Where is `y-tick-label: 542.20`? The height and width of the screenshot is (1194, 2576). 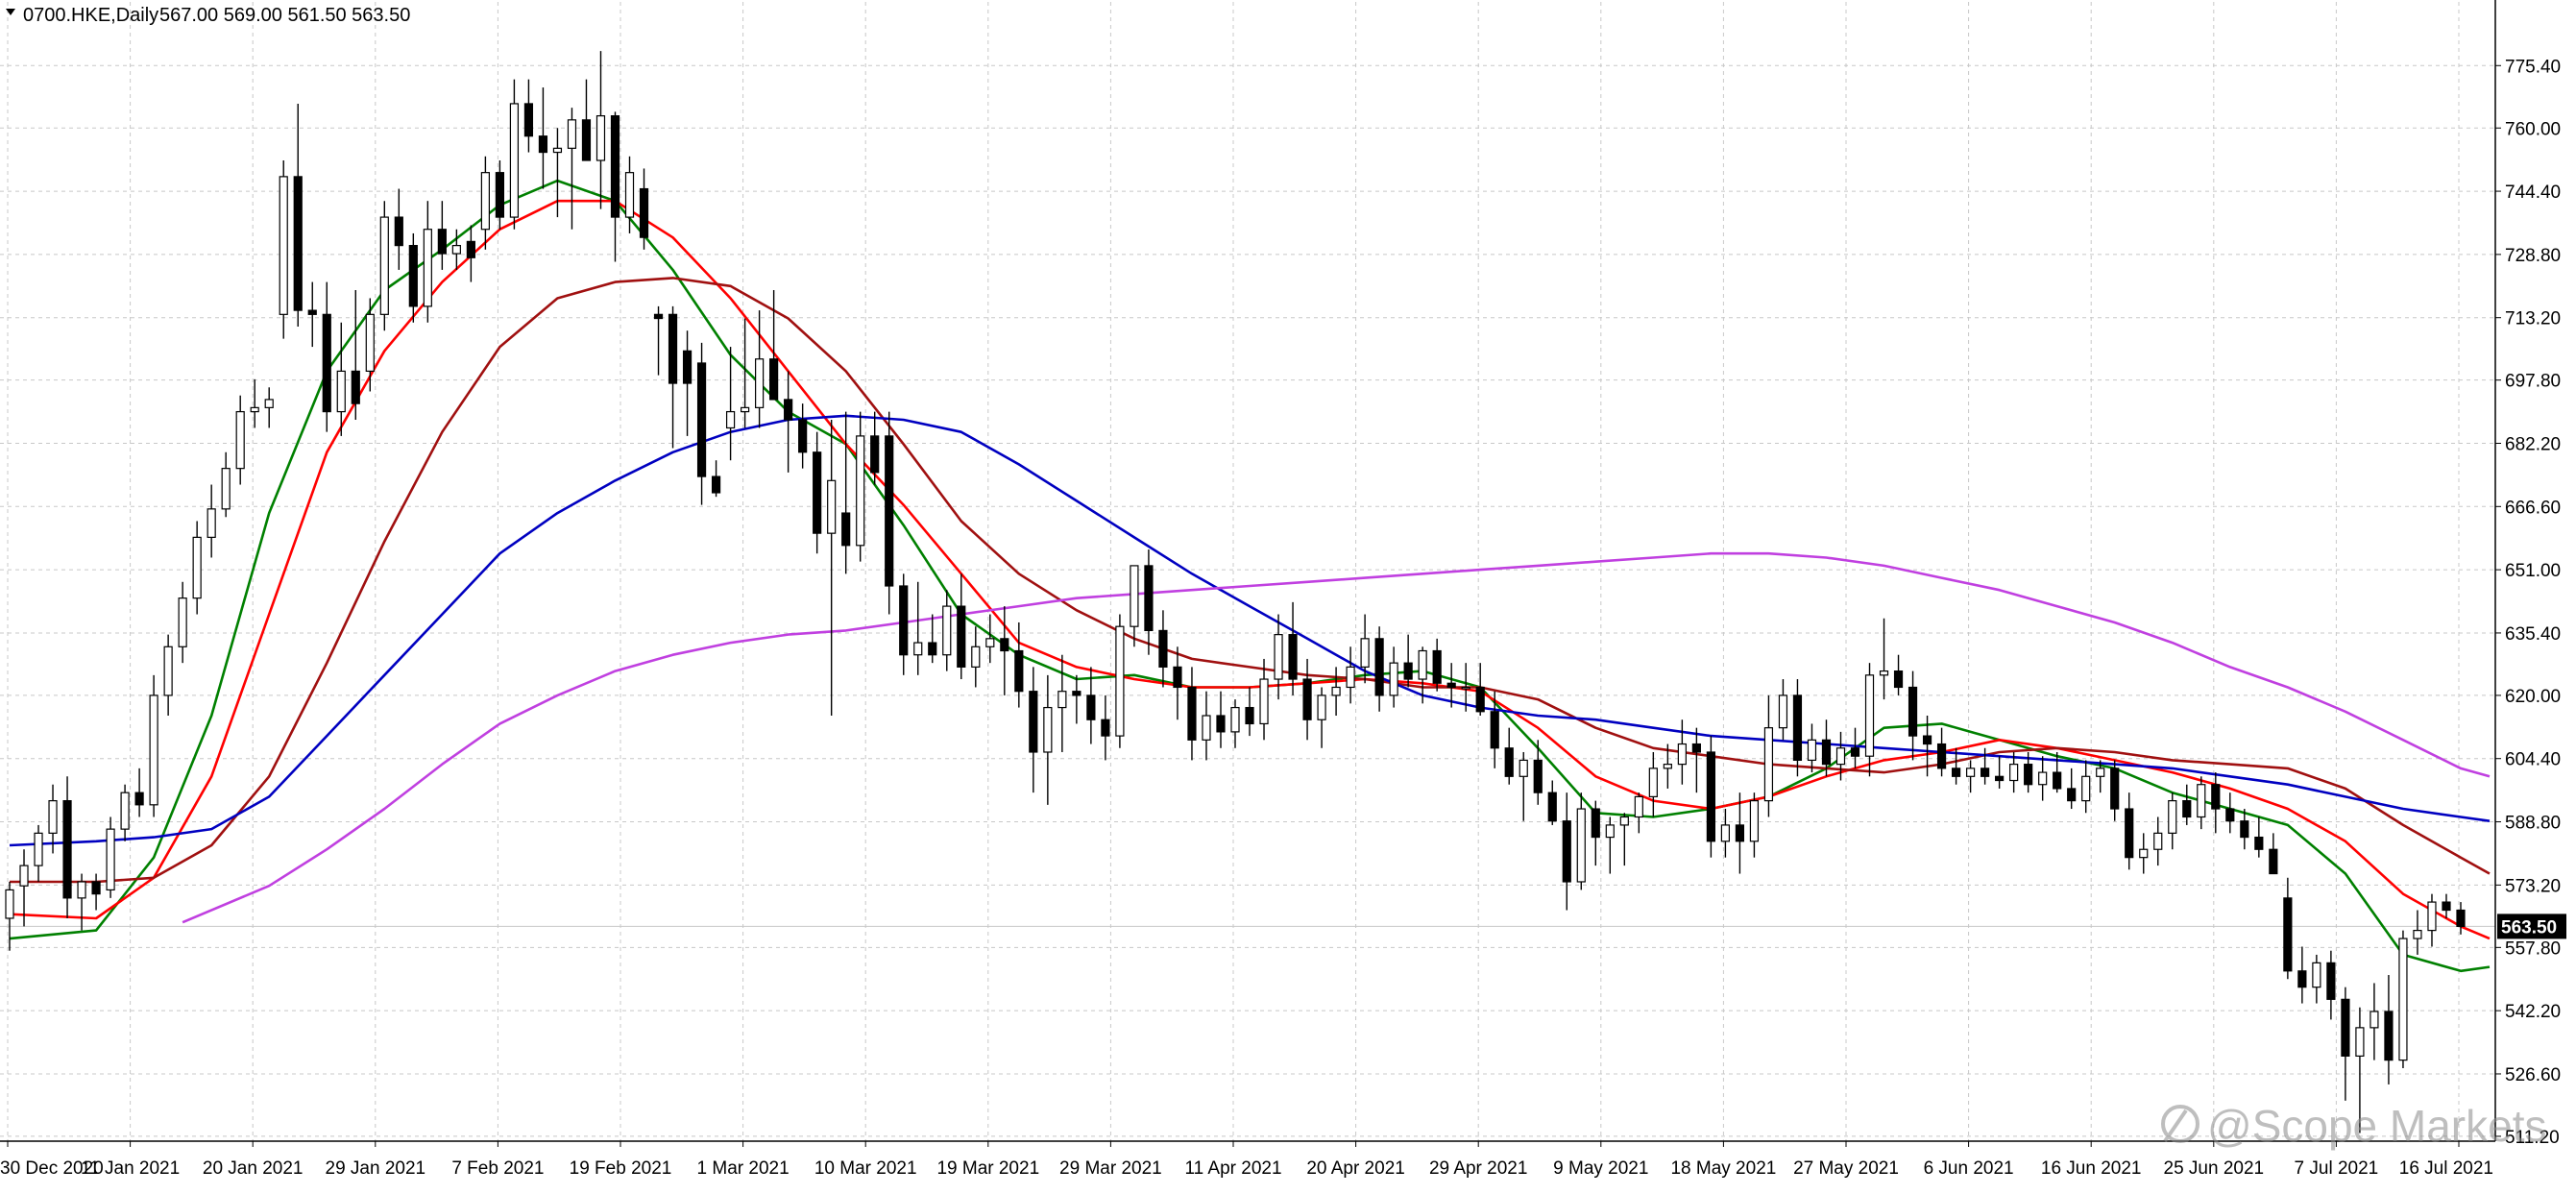
y-tick-label: 542.20 is located at coordinates (2533, 1012).